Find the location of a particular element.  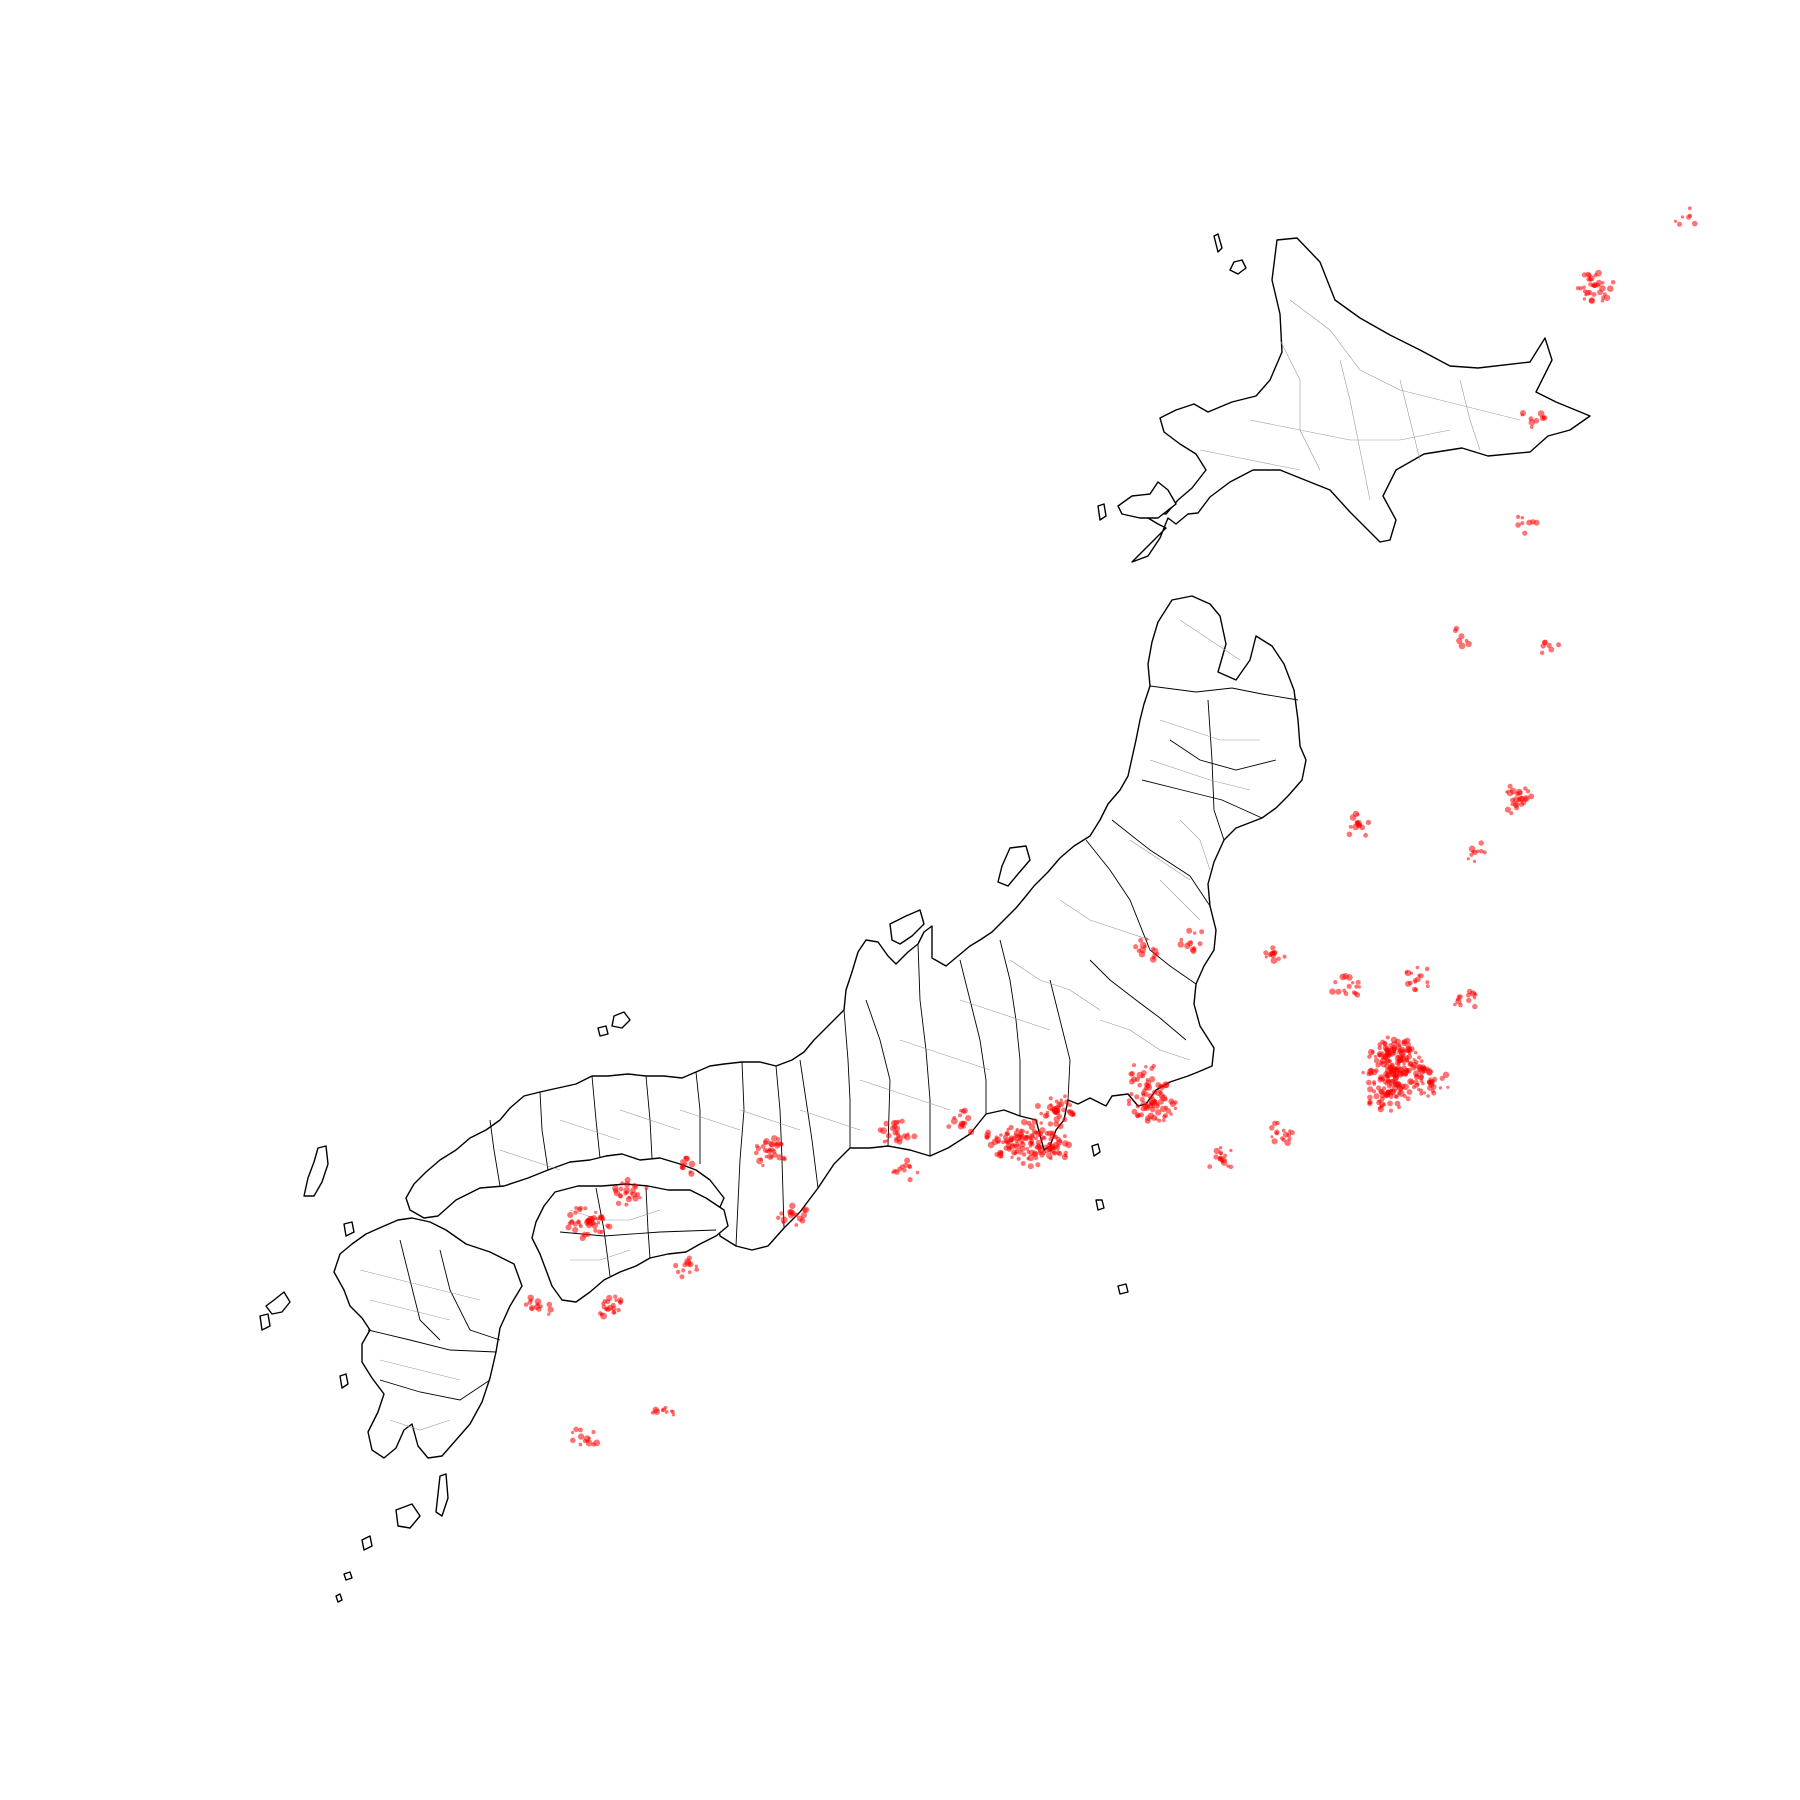

yakushima-island is located at coordinates (408, 1516).